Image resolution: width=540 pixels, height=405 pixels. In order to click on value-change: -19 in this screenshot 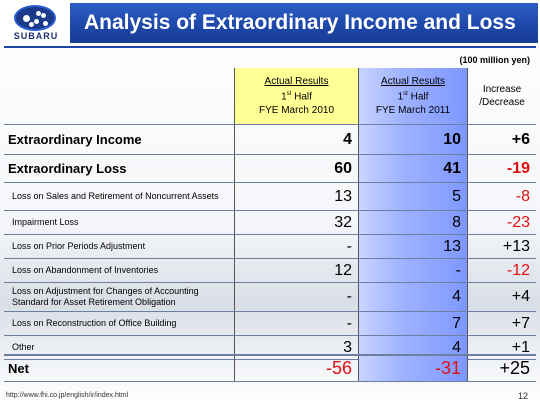, I will do `click(501, 168)`.